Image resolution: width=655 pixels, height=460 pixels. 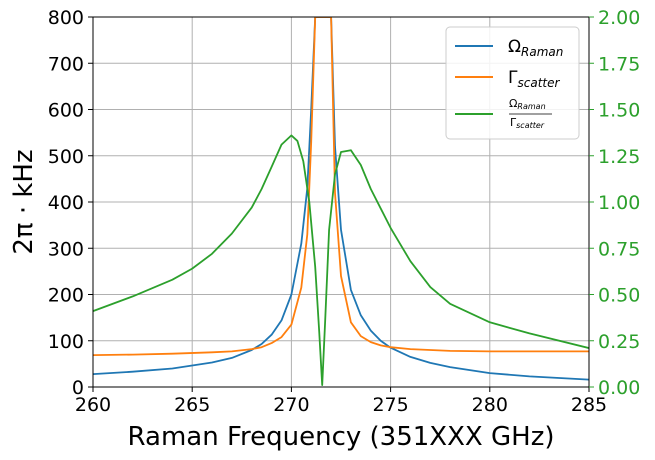 I want to click on y-axis-label: 2π · kHz, so click(x=24, y=201).